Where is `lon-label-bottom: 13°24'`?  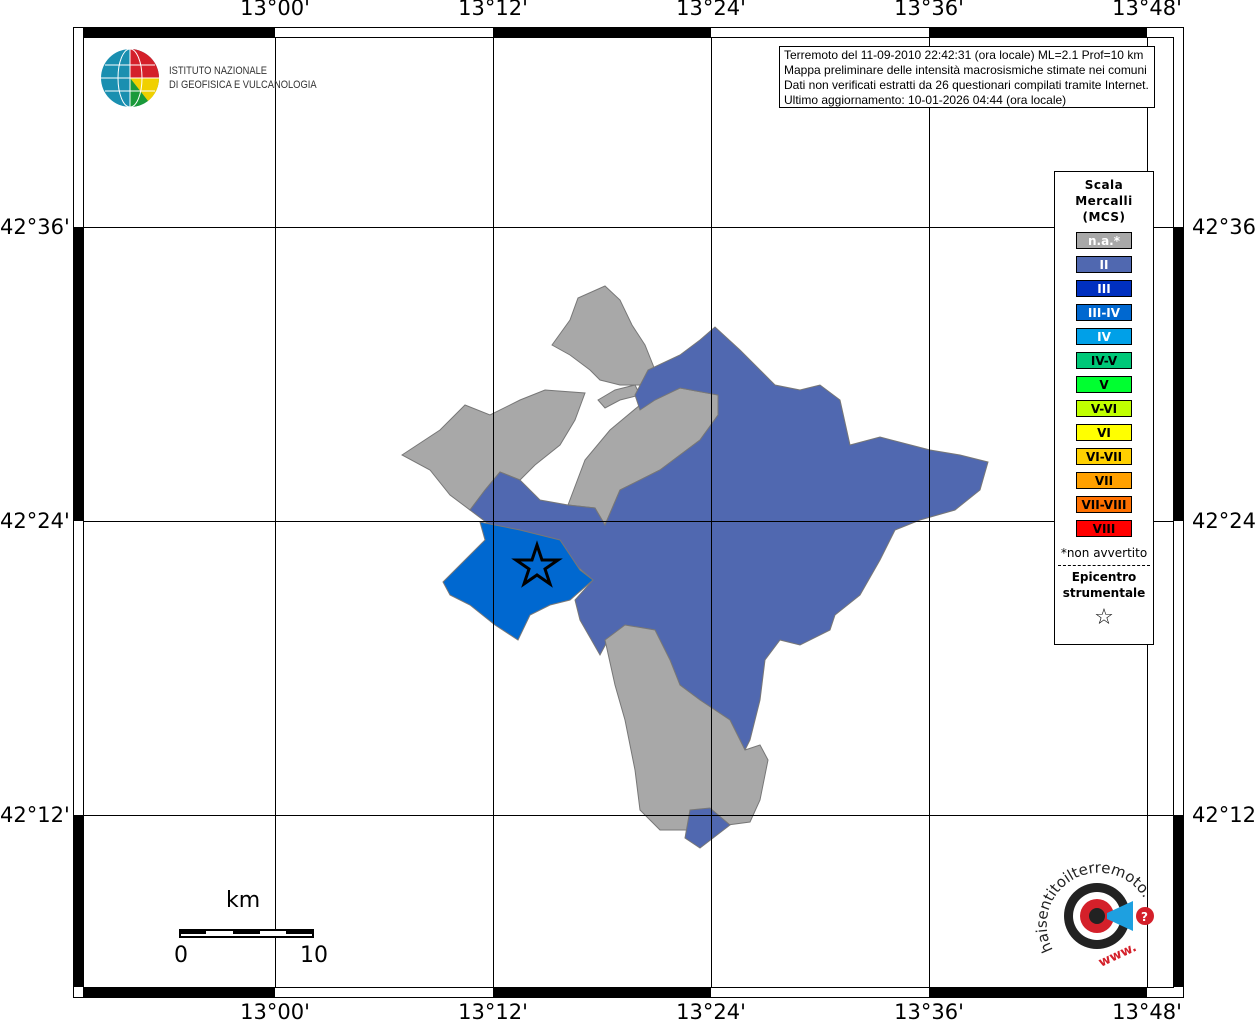 lon-label-bottom: 13°24' is located at coordinates (711, 1012).